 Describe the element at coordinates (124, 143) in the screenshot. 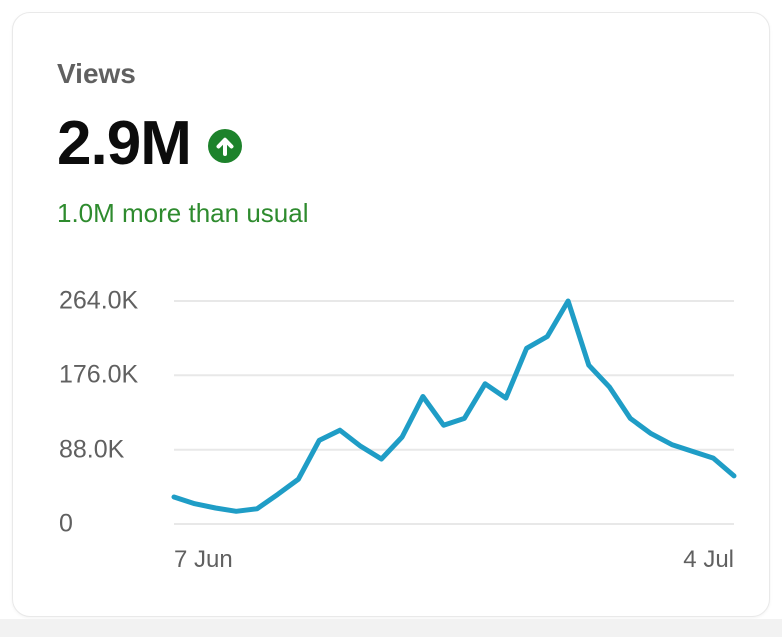

I see `total-views-value: 2.9M` at that location.